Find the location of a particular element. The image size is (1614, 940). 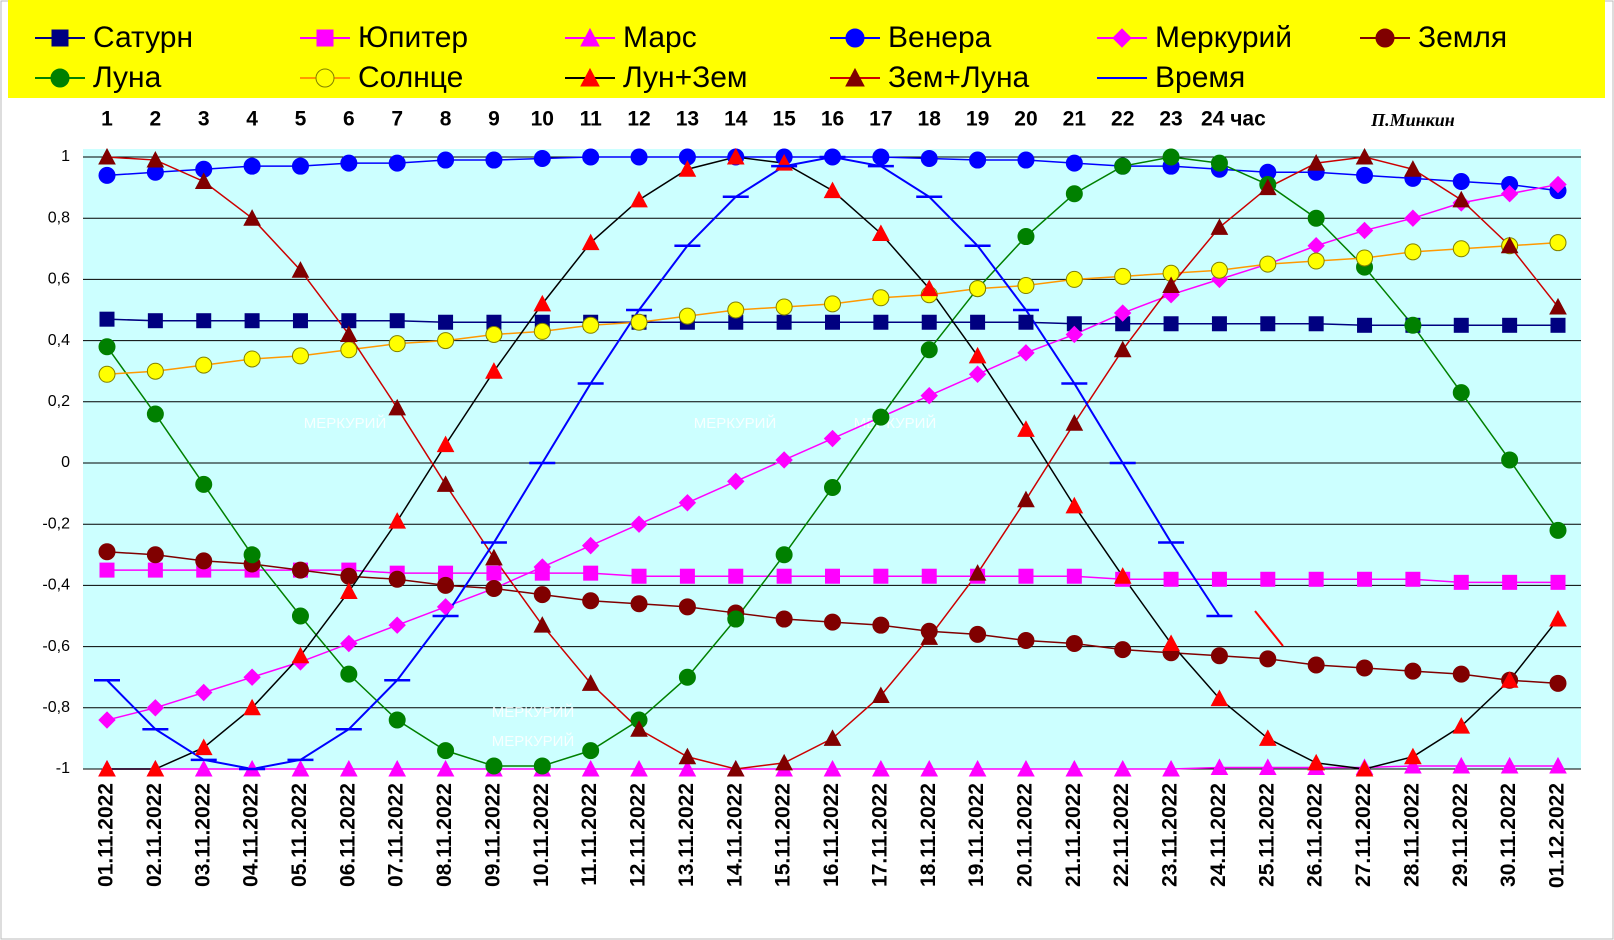

legend-label: Сатурн is located at coordinates (143, 37).